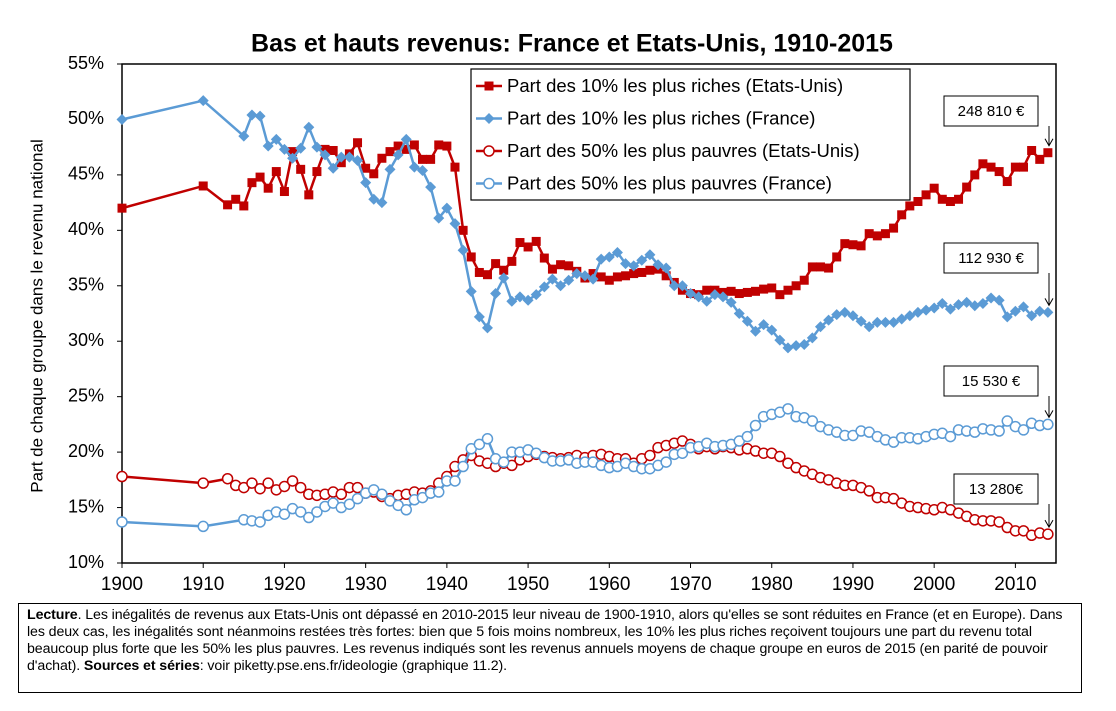 This screenshot has height=711, width=1116. Describe the element at coordinates (998, 274) in the screenshot. I see `annotation: 112 930 €` at that location.